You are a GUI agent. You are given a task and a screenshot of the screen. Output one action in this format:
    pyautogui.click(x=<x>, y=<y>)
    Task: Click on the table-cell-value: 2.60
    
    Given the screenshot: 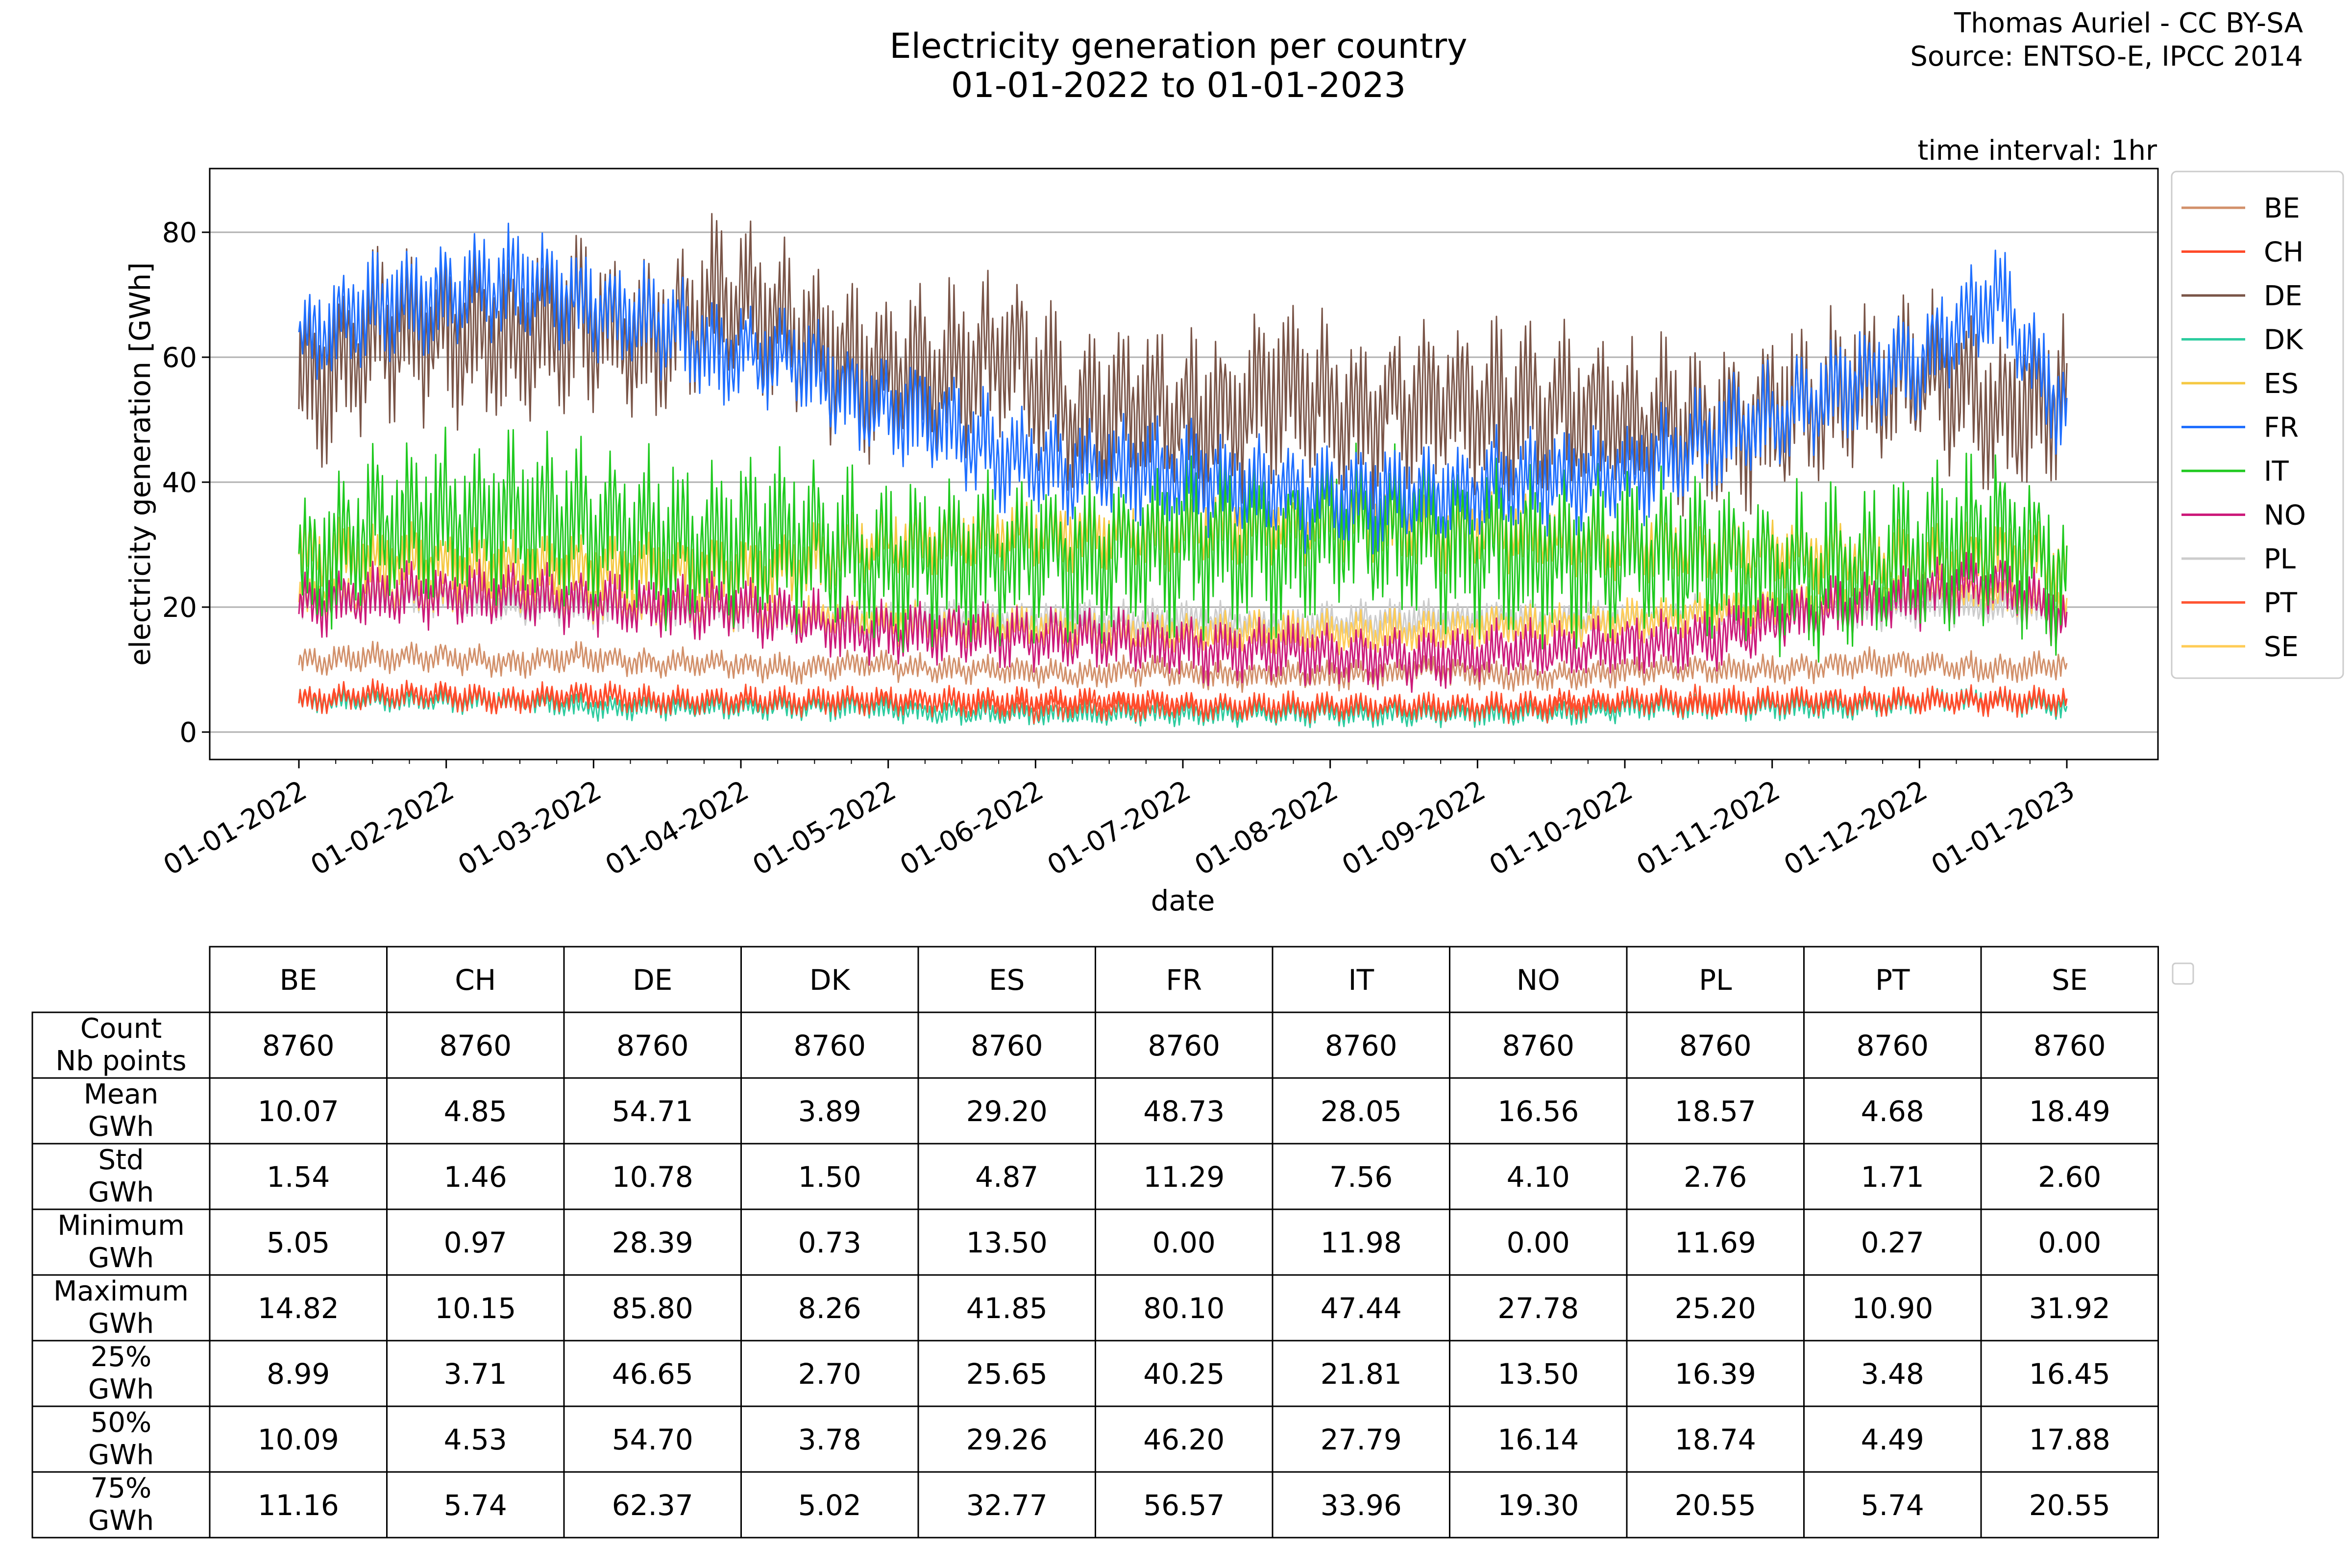 What is the action you would take?
    pyautogui.click(x=2069, y=1177)
    